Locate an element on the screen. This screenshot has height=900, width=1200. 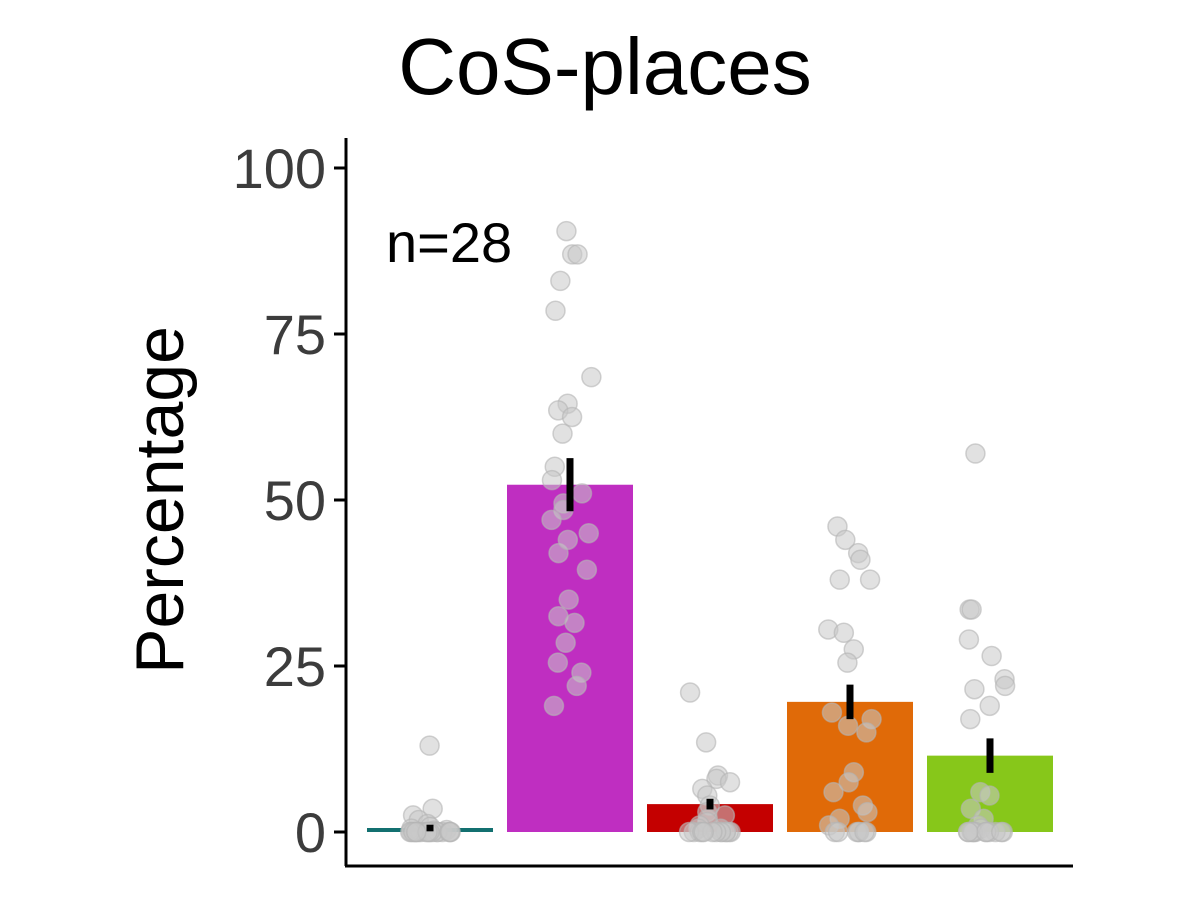
y-tick-label: 0 is located at coordinates (310, 832).